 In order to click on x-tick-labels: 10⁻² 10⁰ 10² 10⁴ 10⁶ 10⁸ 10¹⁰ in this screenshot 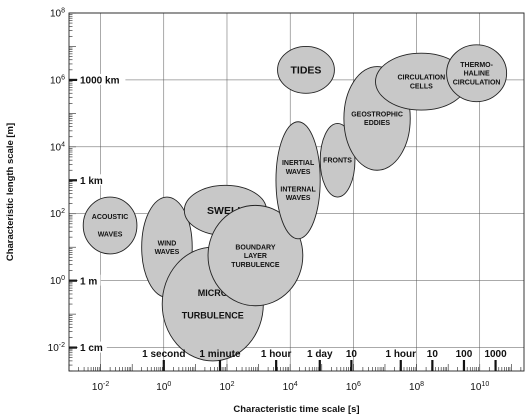, I will do `click(290, 387)`.